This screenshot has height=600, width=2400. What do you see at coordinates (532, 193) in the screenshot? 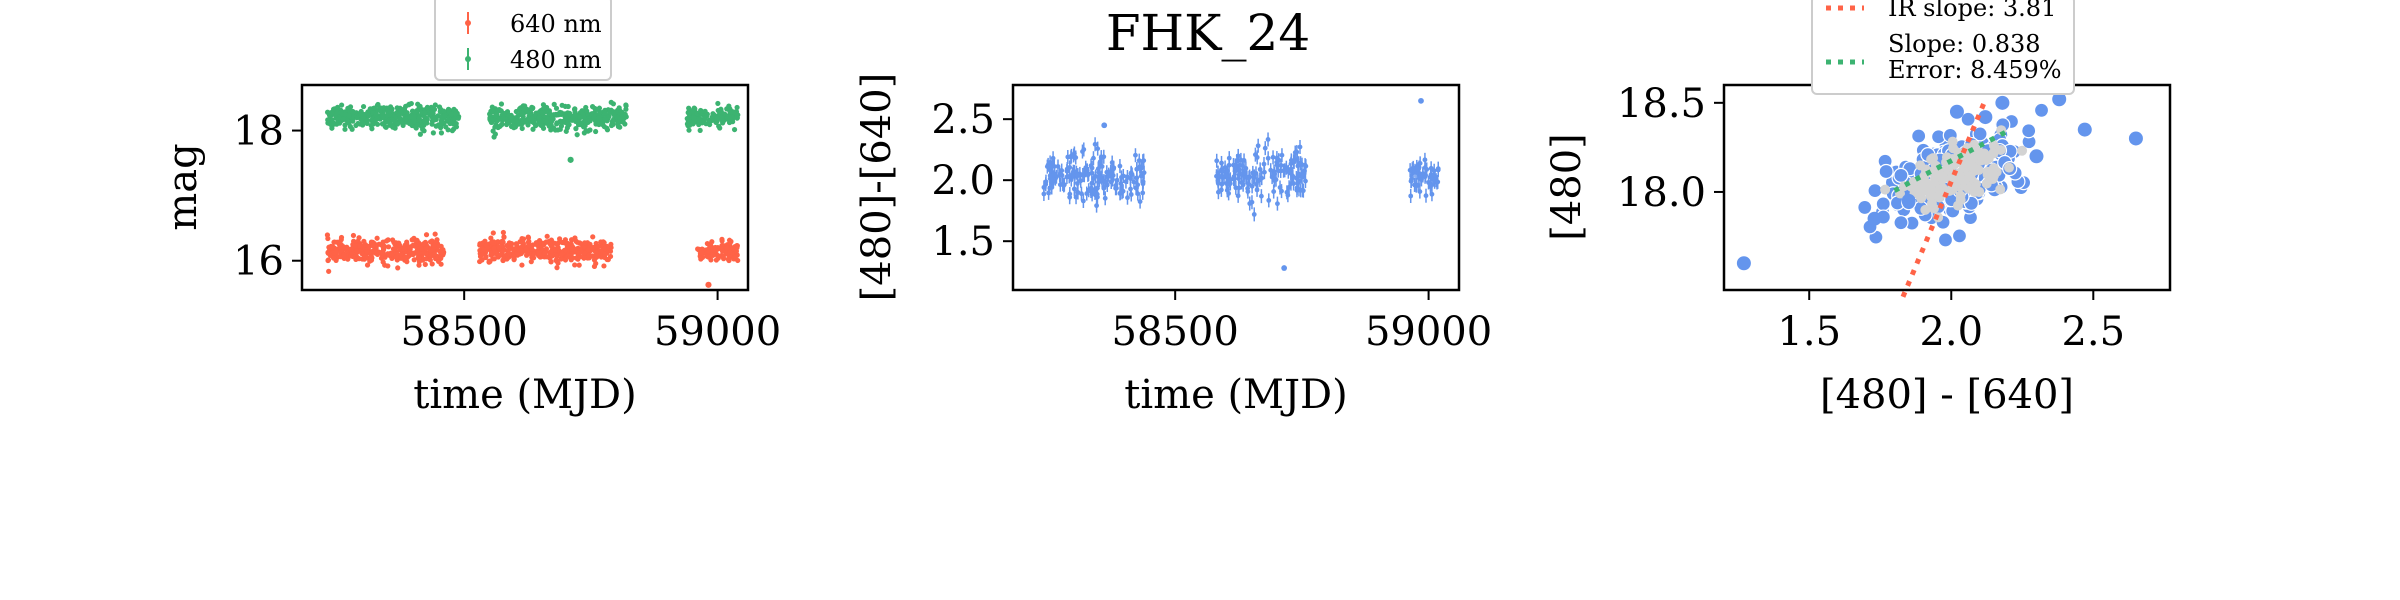
I see `light-curve-points` at bounding box center [532, 193].